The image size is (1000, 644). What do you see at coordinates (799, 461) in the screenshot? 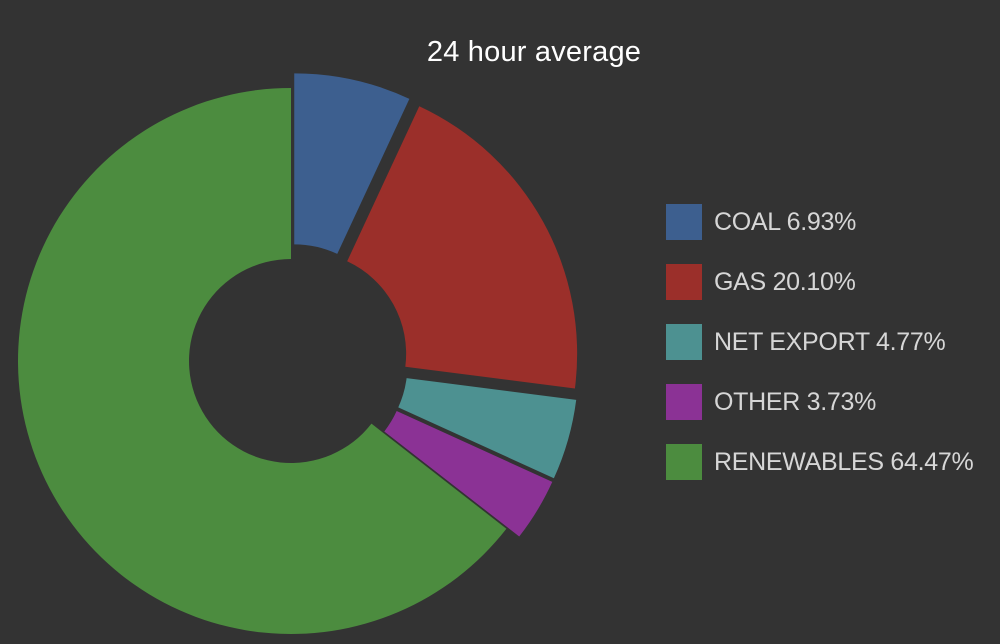
I see `legend-series-name: RENEWABLES` at bounding box center [799, 461].